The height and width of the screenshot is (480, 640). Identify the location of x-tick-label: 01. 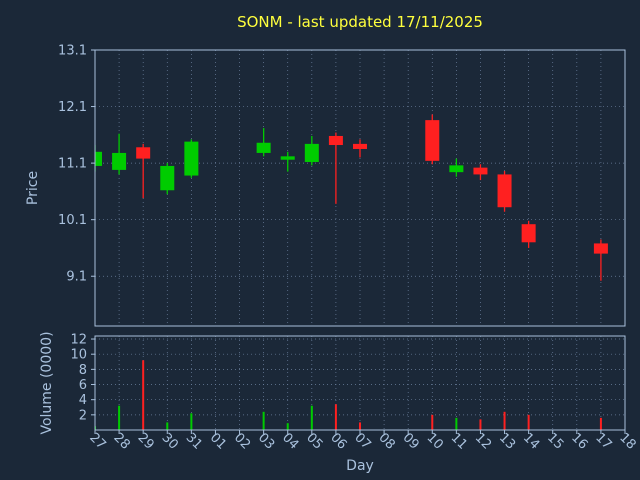
(218, 441).